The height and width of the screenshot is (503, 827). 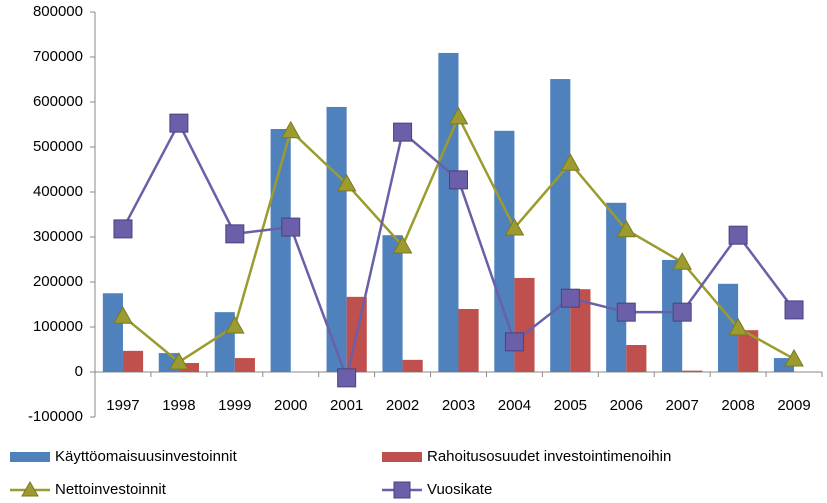 I want to click on y-tick-label: 400000, so click(x=58, y=191).